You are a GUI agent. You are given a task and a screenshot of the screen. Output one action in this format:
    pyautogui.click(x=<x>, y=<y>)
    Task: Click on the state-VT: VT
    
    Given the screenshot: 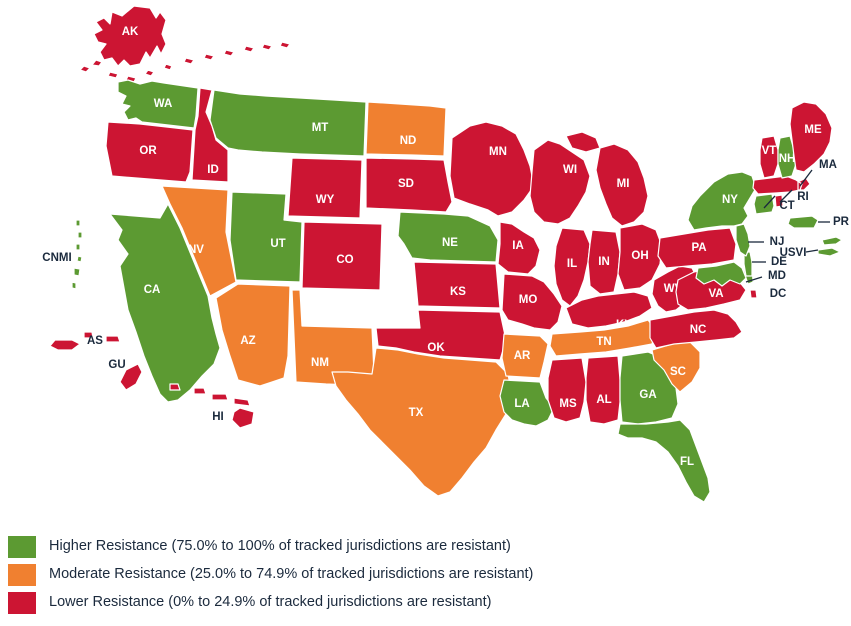 What is the action you would take?
    pyautogui.click(x=769, y=157)
    